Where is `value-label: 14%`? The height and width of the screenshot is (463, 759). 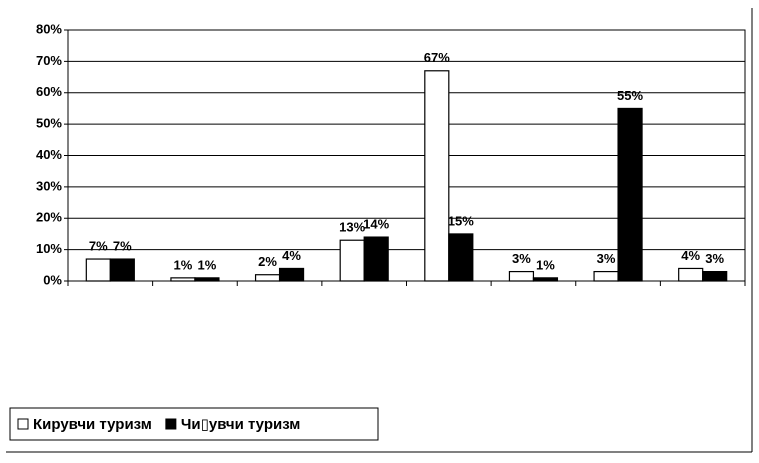 value-label: 14% is located at coordinates (376, 224).